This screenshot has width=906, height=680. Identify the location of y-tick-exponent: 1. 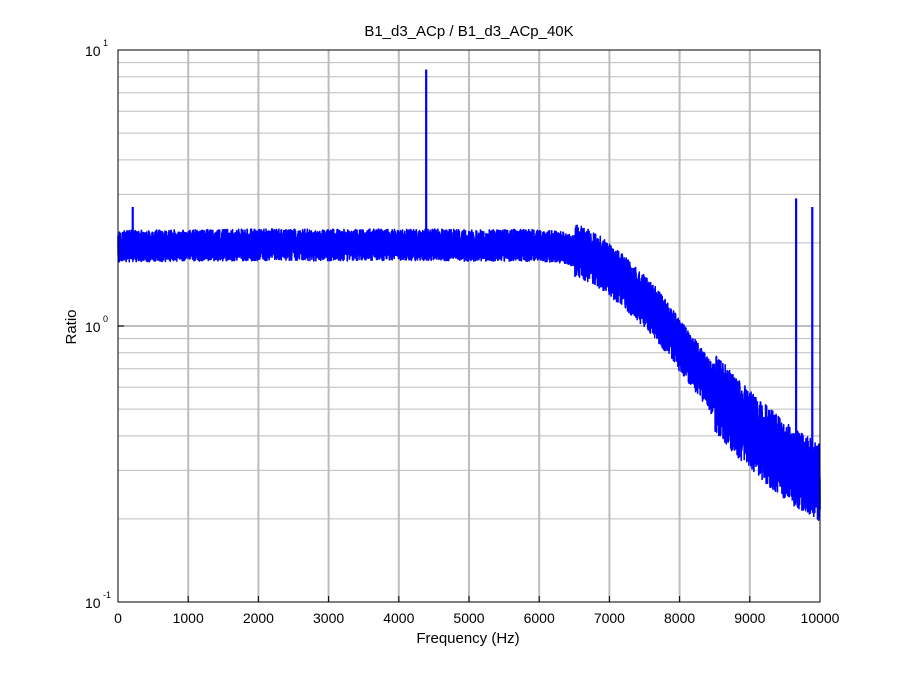
(105, 43).